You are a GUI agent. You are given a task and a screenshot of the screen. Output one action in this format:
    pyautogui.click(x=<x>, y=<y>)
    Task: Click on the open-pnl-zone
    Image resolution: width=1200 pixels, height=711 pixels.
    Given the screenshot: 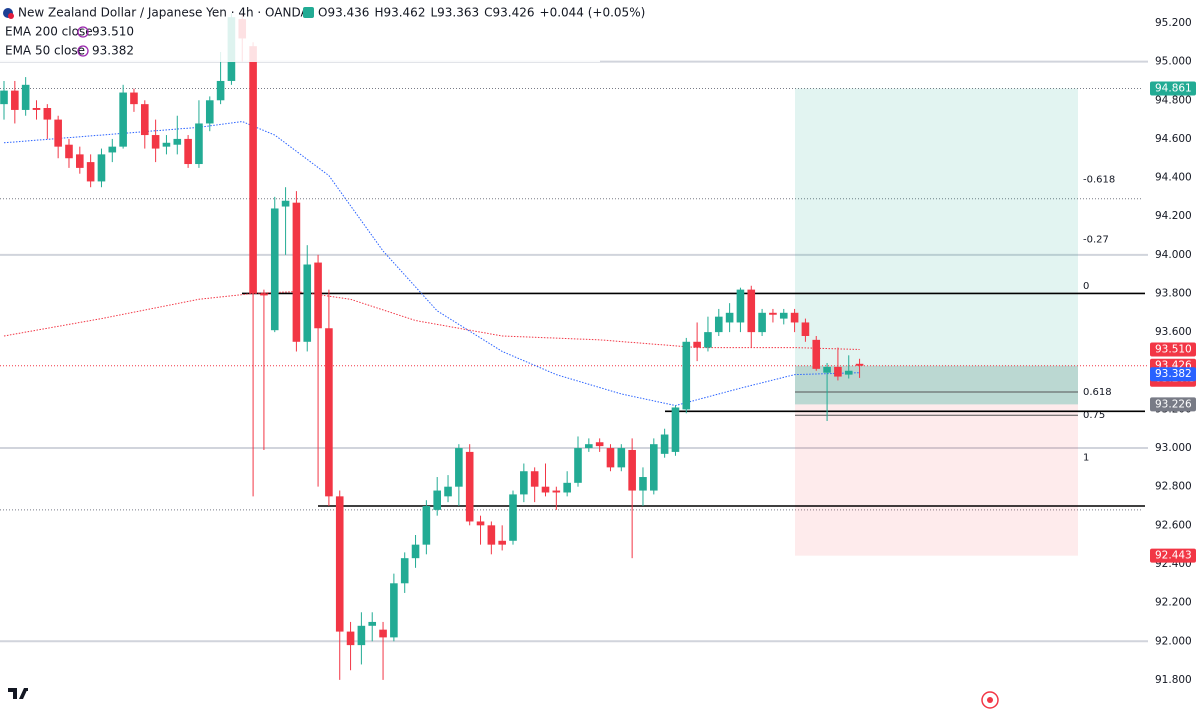 What is the action you would take?
    pyautogui.click(x=936, y=385)
    